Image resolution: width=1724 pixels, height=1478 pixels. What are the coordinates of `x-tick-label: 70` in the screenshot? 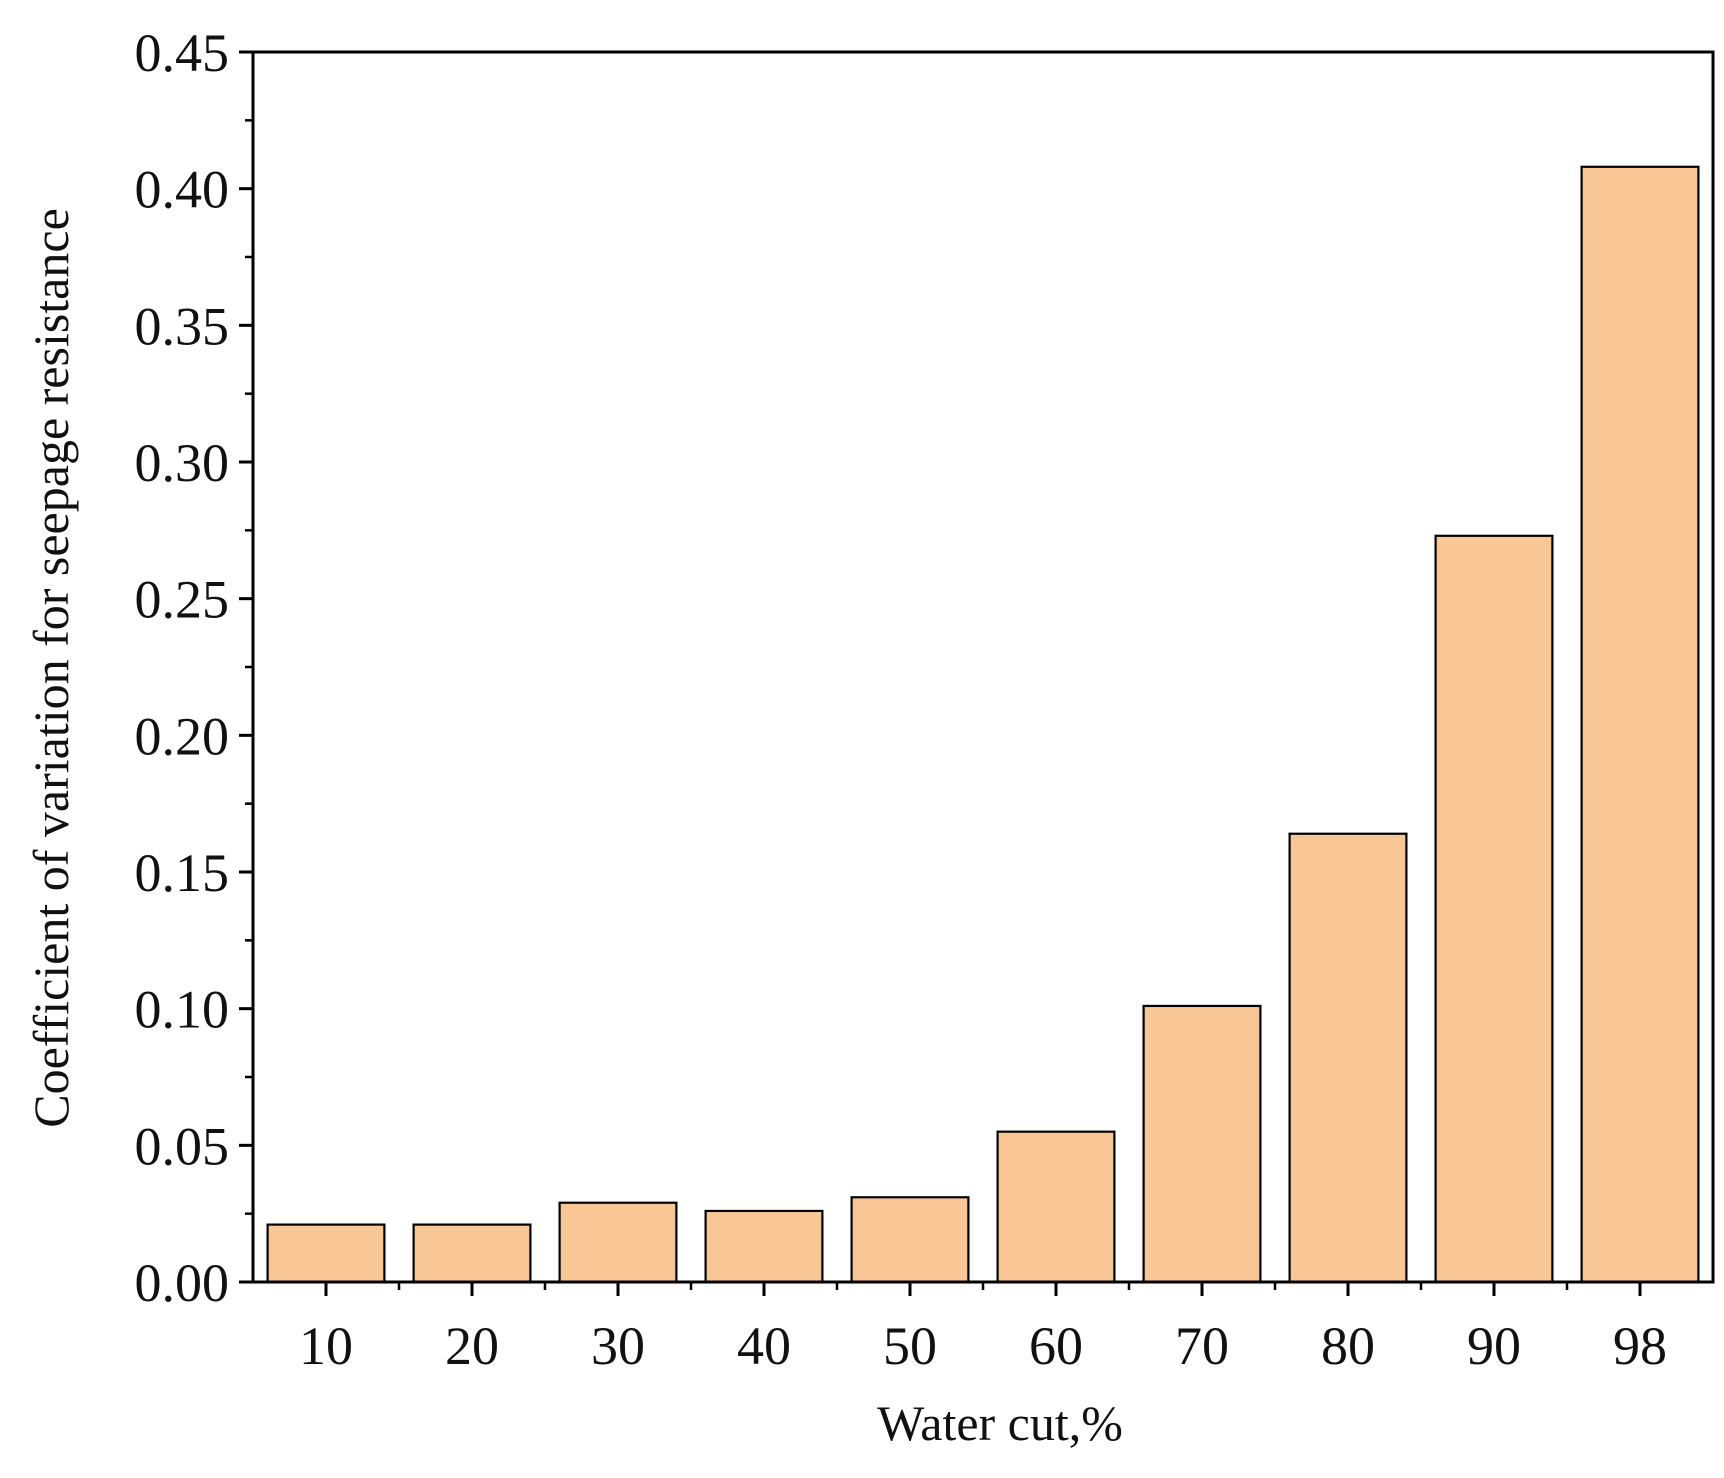 It's located at (1202, 1346).